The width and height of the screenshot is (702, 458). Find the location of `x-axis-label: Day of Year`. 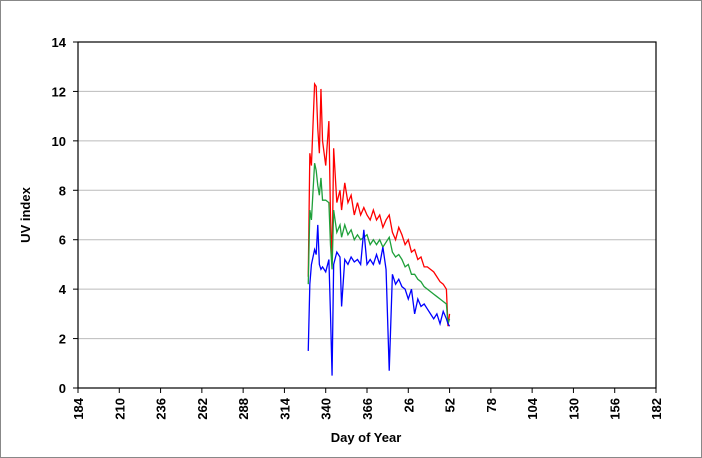

x-axis-label: Day of Year is located at coordinates (366, 437).